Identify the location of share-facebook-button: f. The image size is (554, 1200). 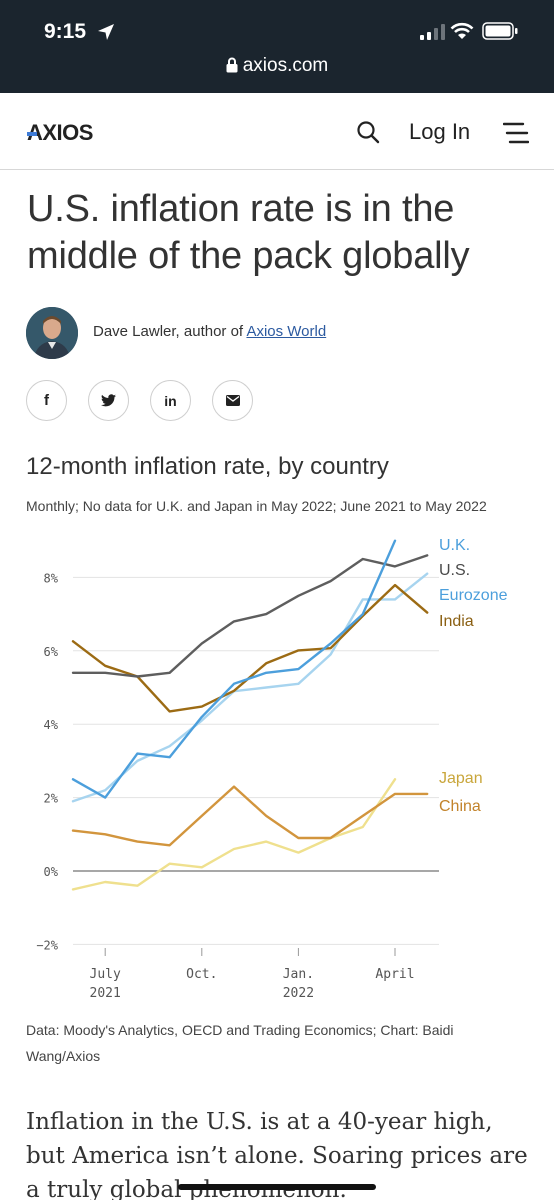
(46, 400).